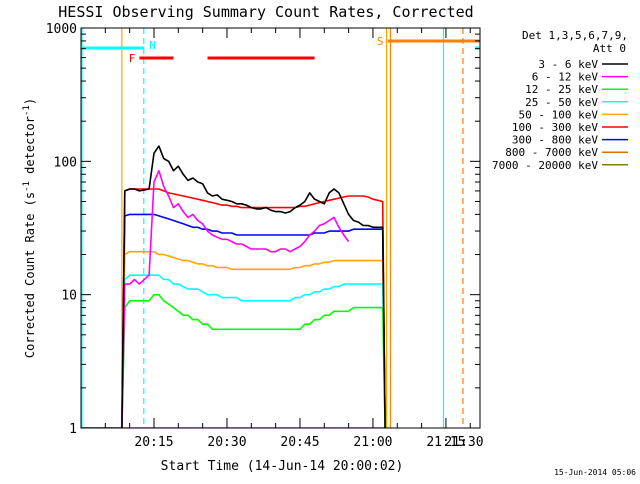 This screenshot has height=484, width=640. Describe the element at coordinates (152, 45) in the screenshot. I see `orbit-label-0: N` at that location.